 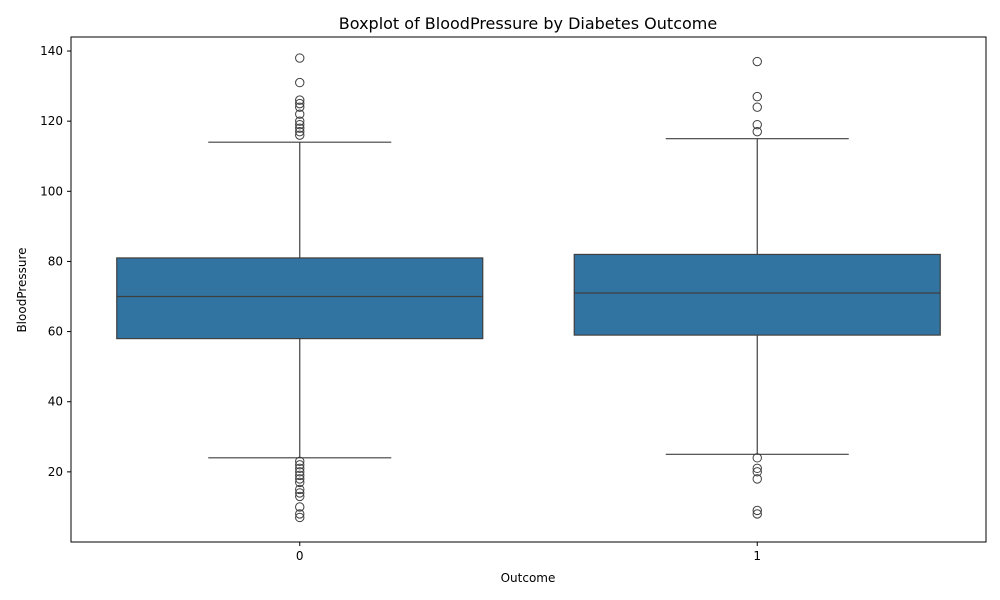 What do you see at coordinates (51, 51) in the screenshot?
I see `y-tick-label: 140` at bounding box center [51, 51].